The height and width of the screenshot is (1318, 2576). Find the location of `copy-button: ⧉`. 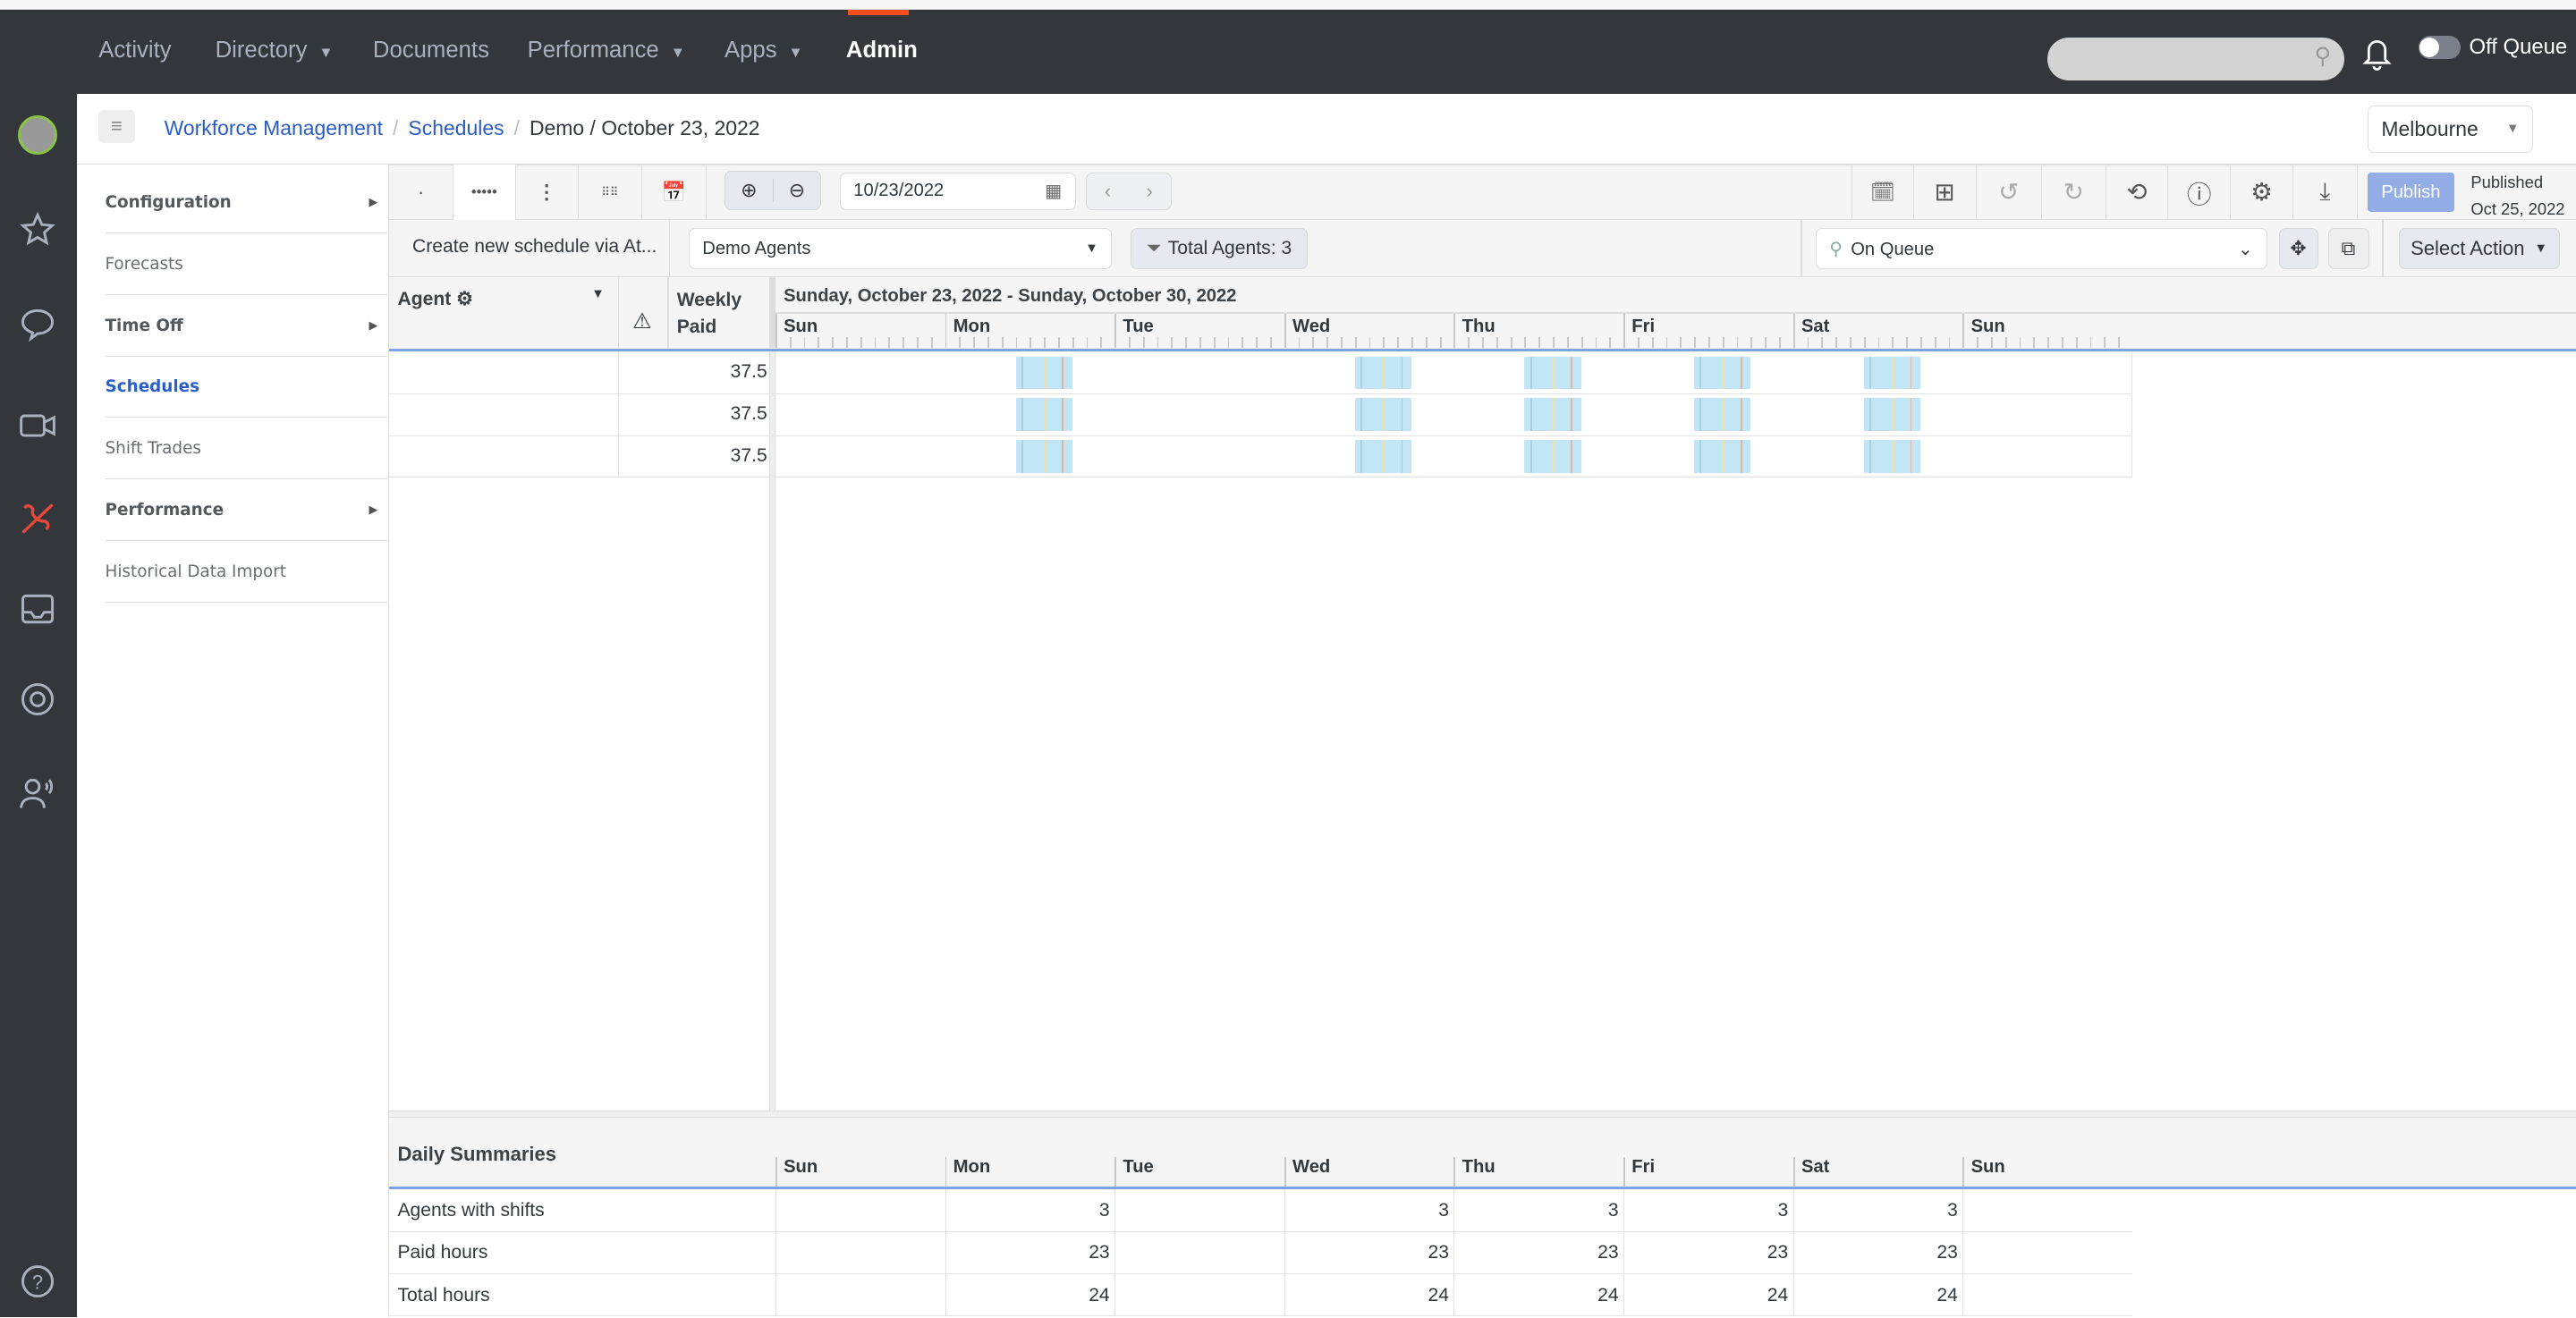

copy-button: ⧉ is located at coordinates (2348, 249).